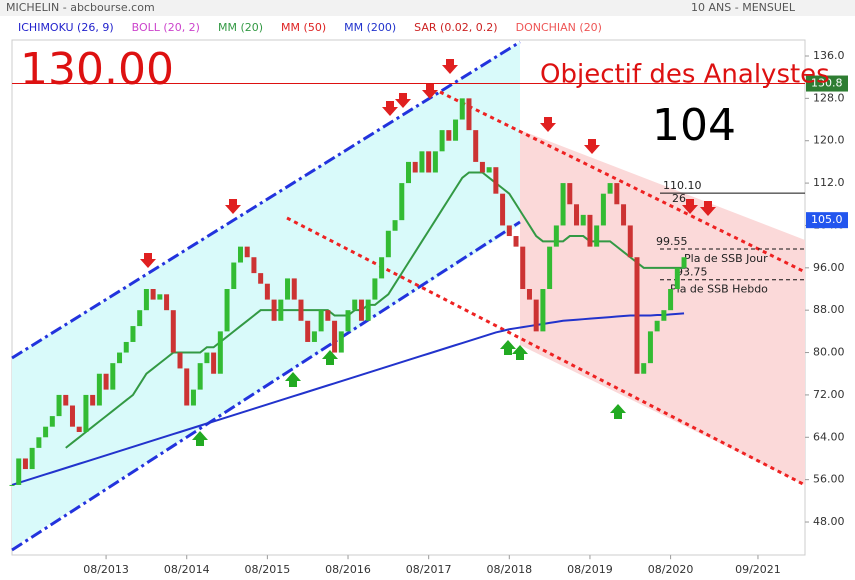  Describe the element at coordinates (80, 7) in the screenshot. I see `header-title: MICHELIN - abcbourse.com` at that location.